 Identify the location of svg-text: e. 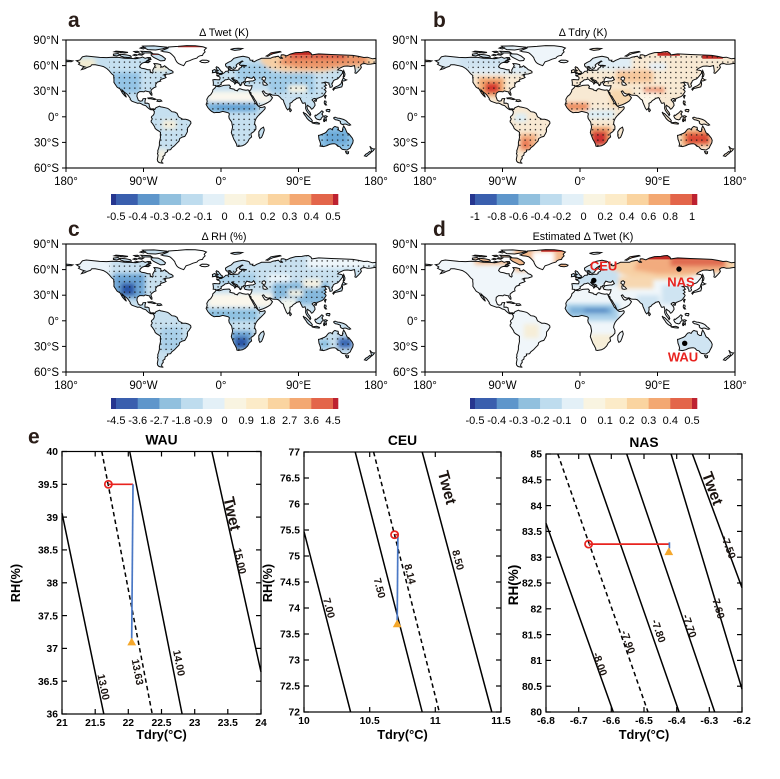
(34, 437).